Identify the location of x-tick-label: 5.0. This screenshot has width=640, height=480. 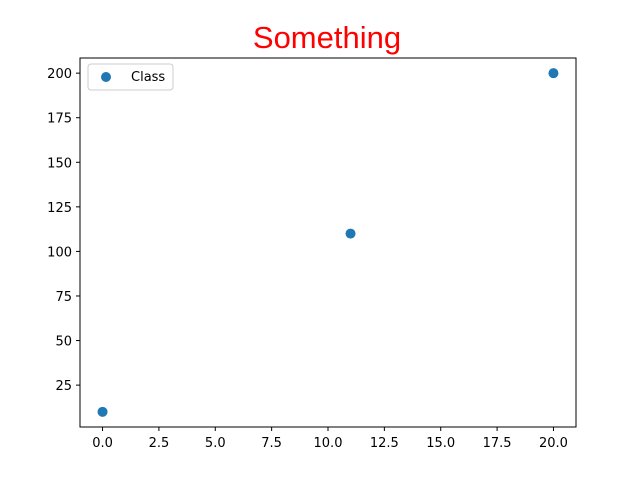
(215, 443).